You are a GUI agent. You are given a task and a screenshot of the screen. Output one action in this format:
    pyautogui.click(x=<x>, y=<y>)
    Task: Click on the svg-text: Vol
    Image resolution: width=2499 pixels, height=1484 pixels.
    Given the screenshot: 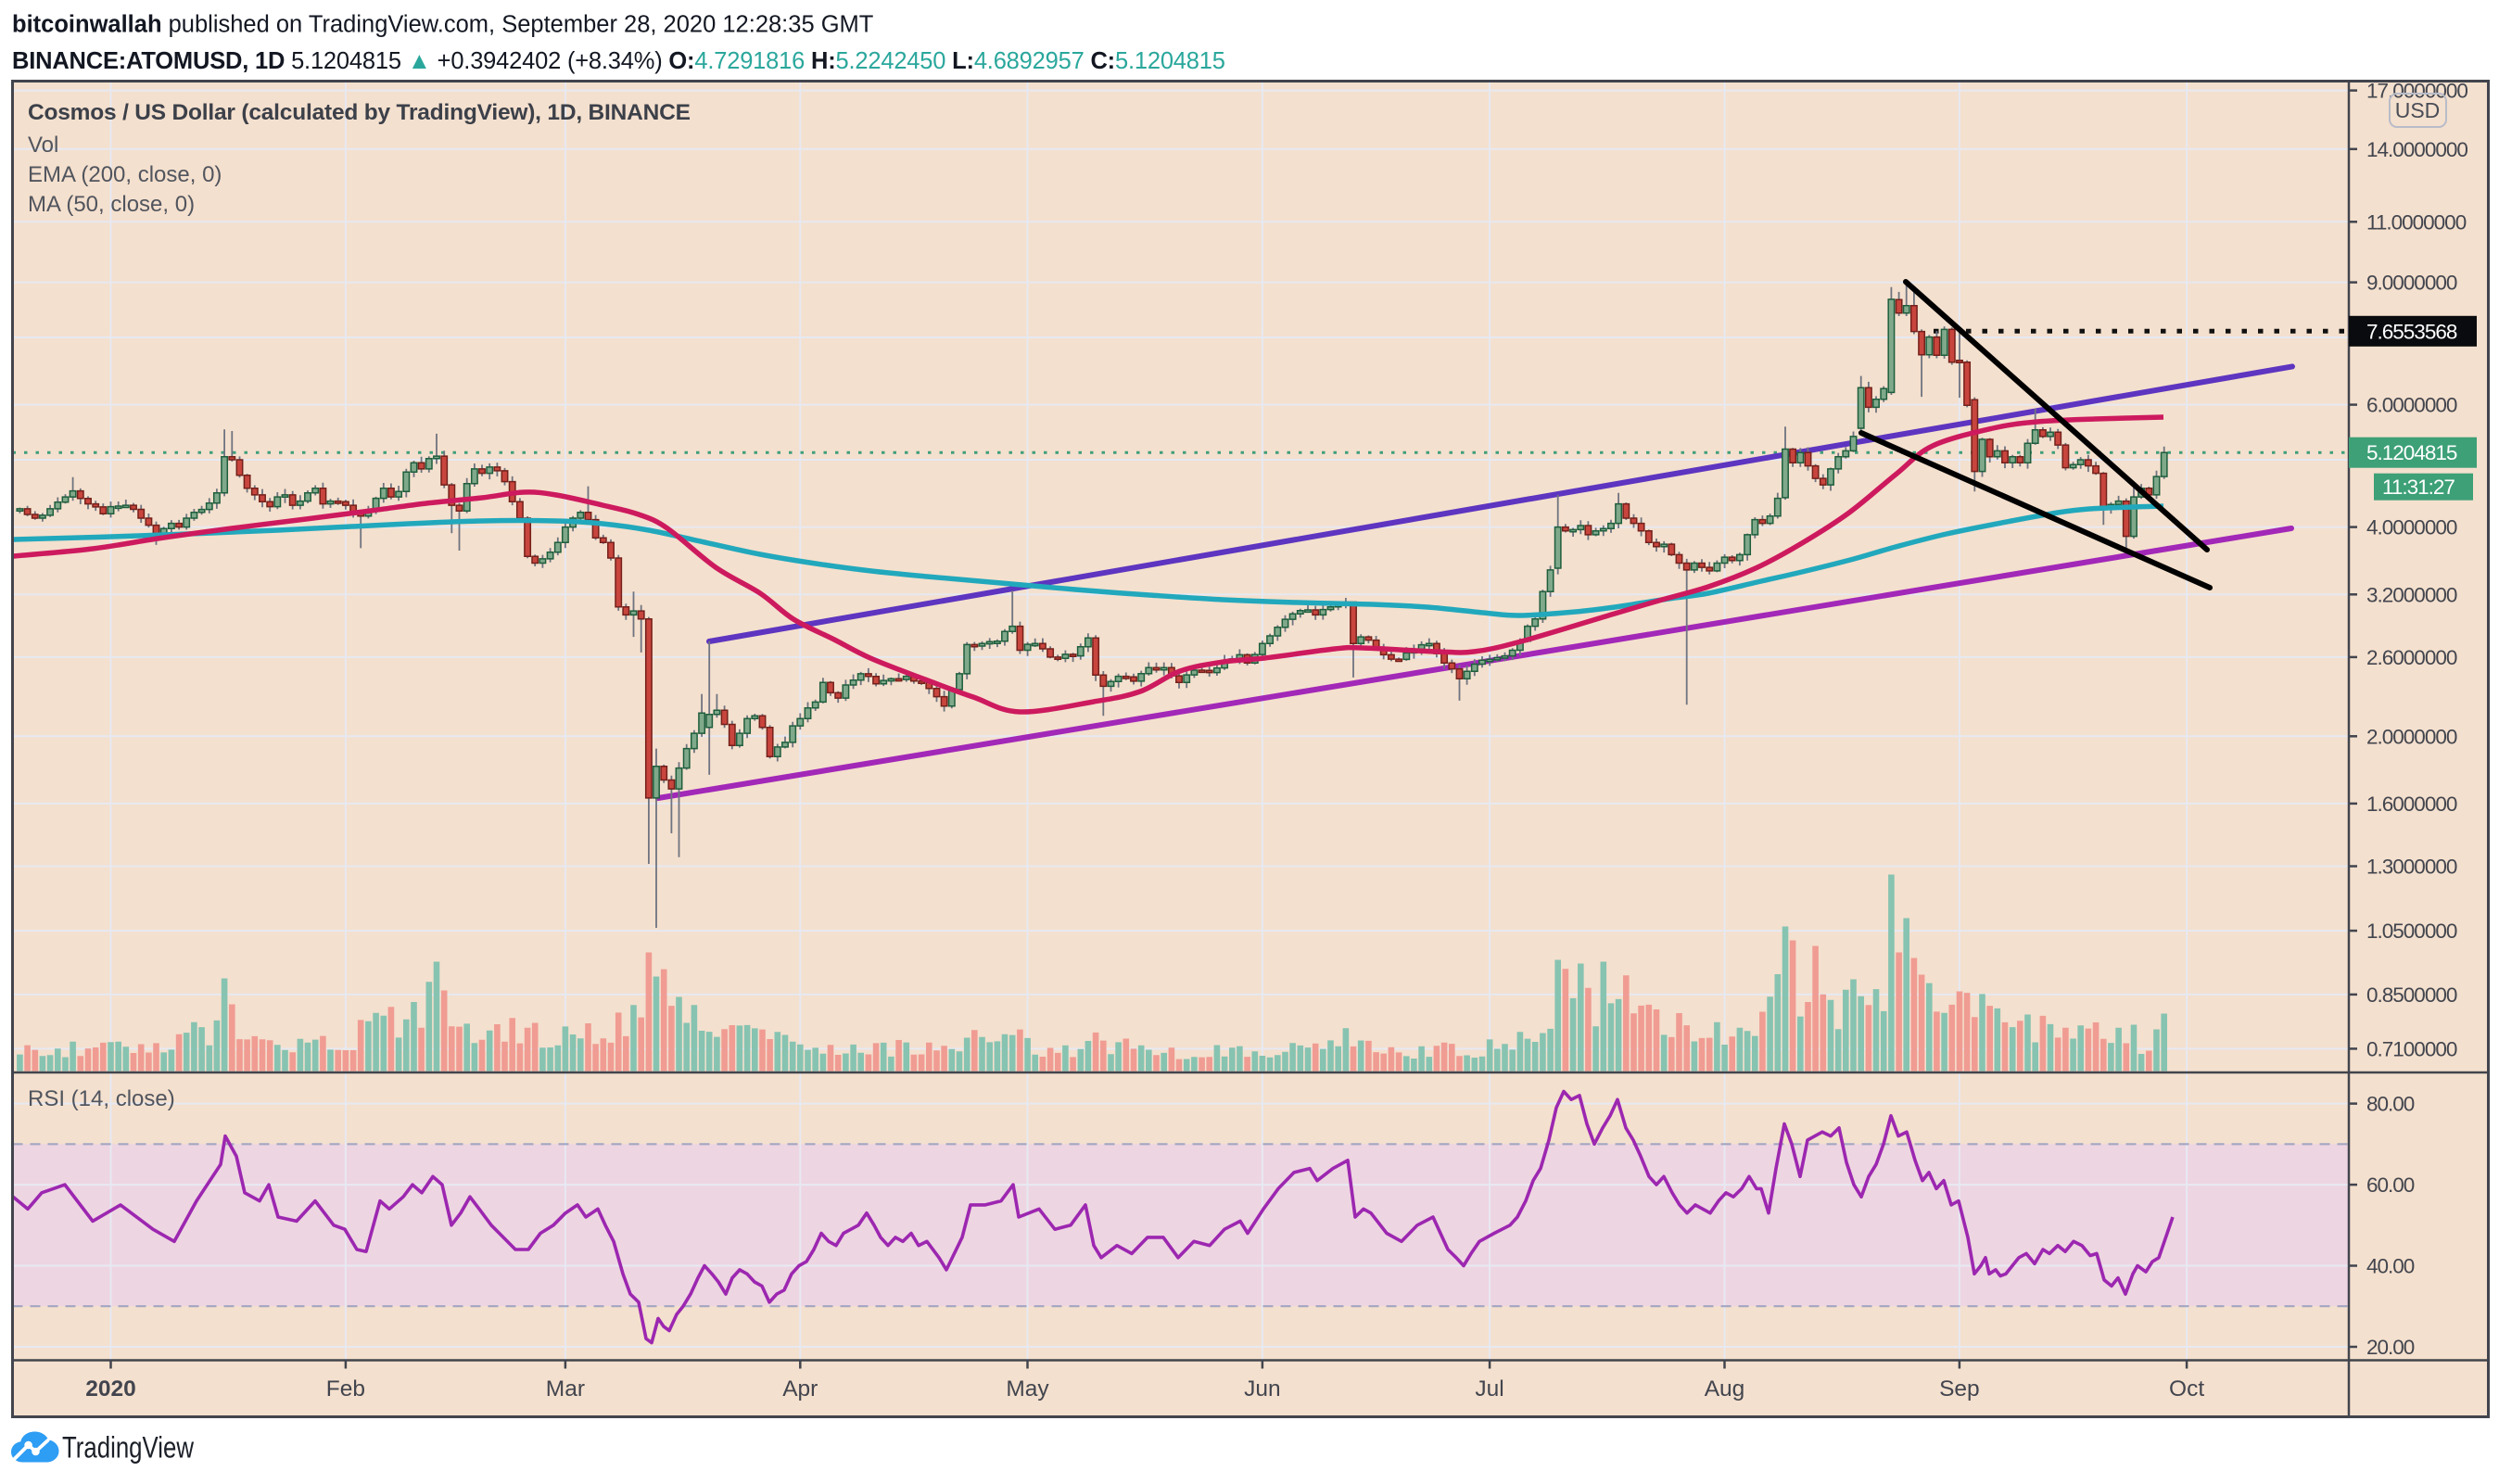 What is the action you would take?
    pyautogui.click(x=43, y=145)
    